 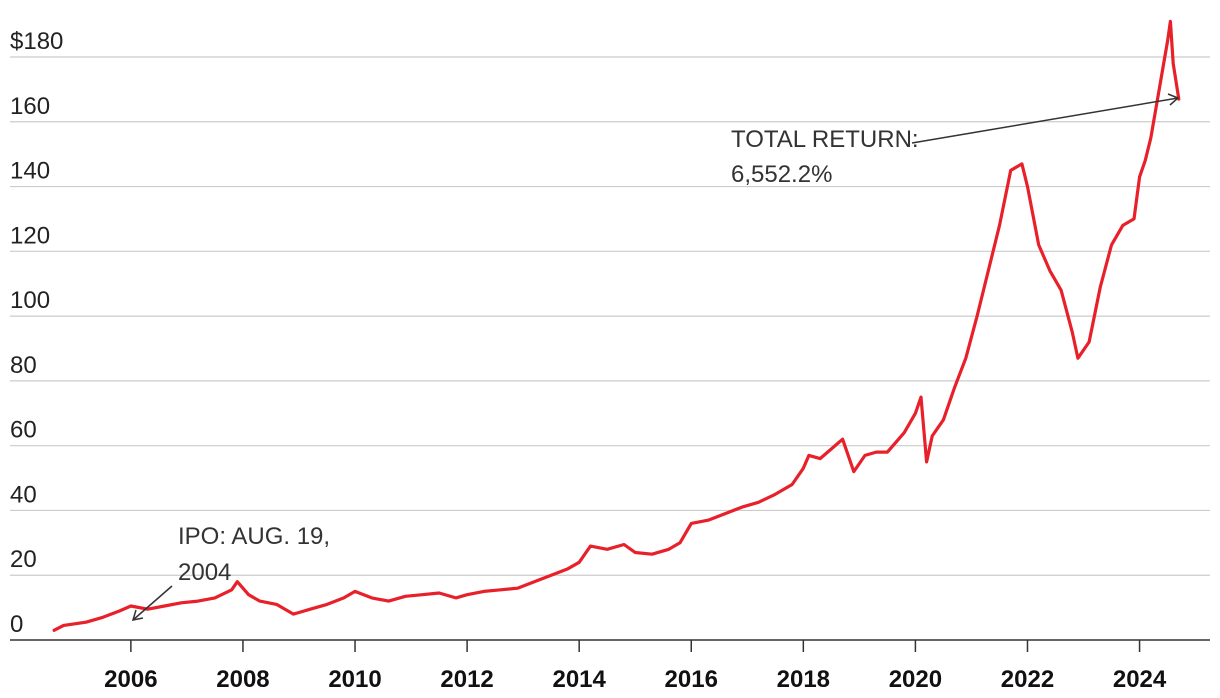 I want to click on x-tick-label-2014: 2014, so click(x=579, y=679).